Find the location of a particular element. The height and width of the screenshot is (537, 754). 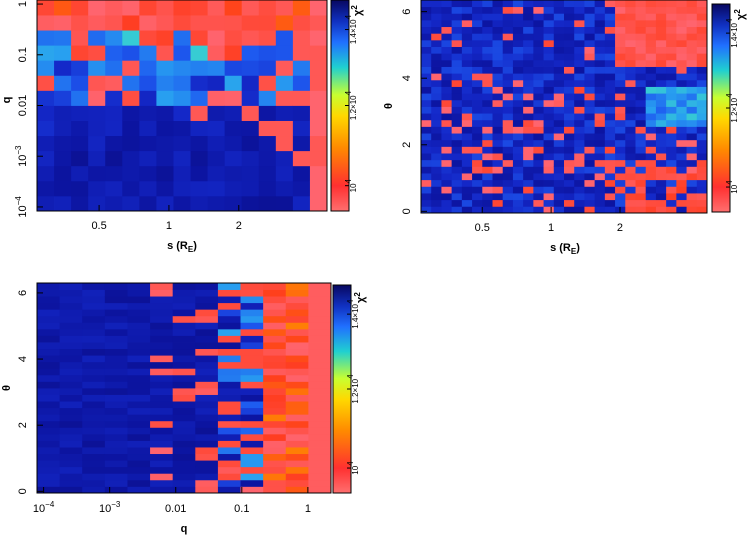

x-tick-label: 1 is located at coordinates (551, 228).